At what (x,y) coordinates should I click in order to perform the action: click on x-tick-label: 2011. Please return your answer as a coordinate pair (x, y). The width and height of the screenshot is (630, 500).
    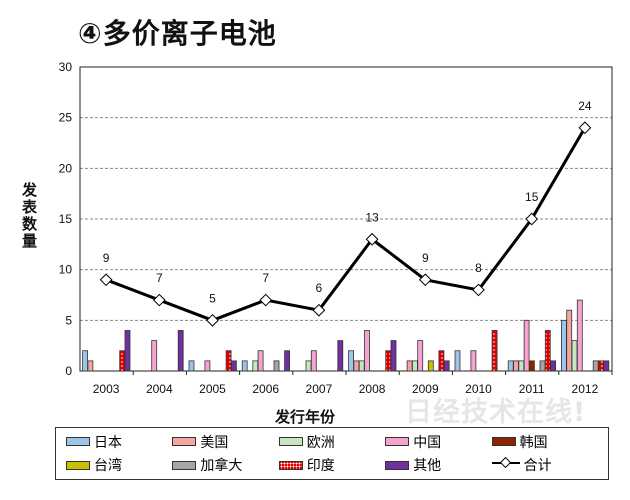
    Looking at the image, I should click on (532, 389).